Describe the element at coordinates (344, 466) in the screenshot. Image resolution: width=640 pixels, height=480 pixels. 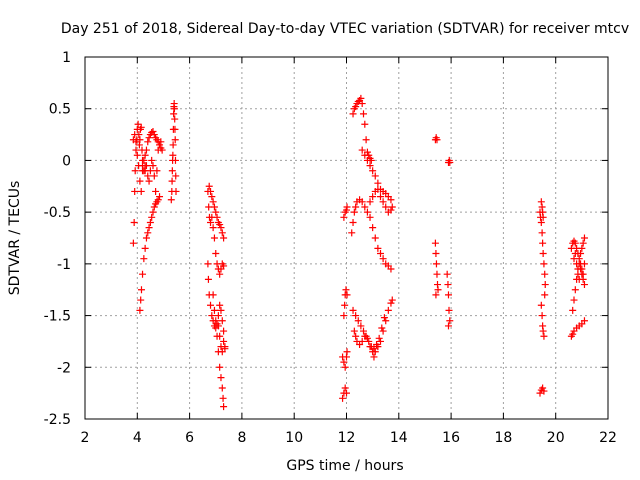
I see `x-axis-label: GPS time / hours` at that location.